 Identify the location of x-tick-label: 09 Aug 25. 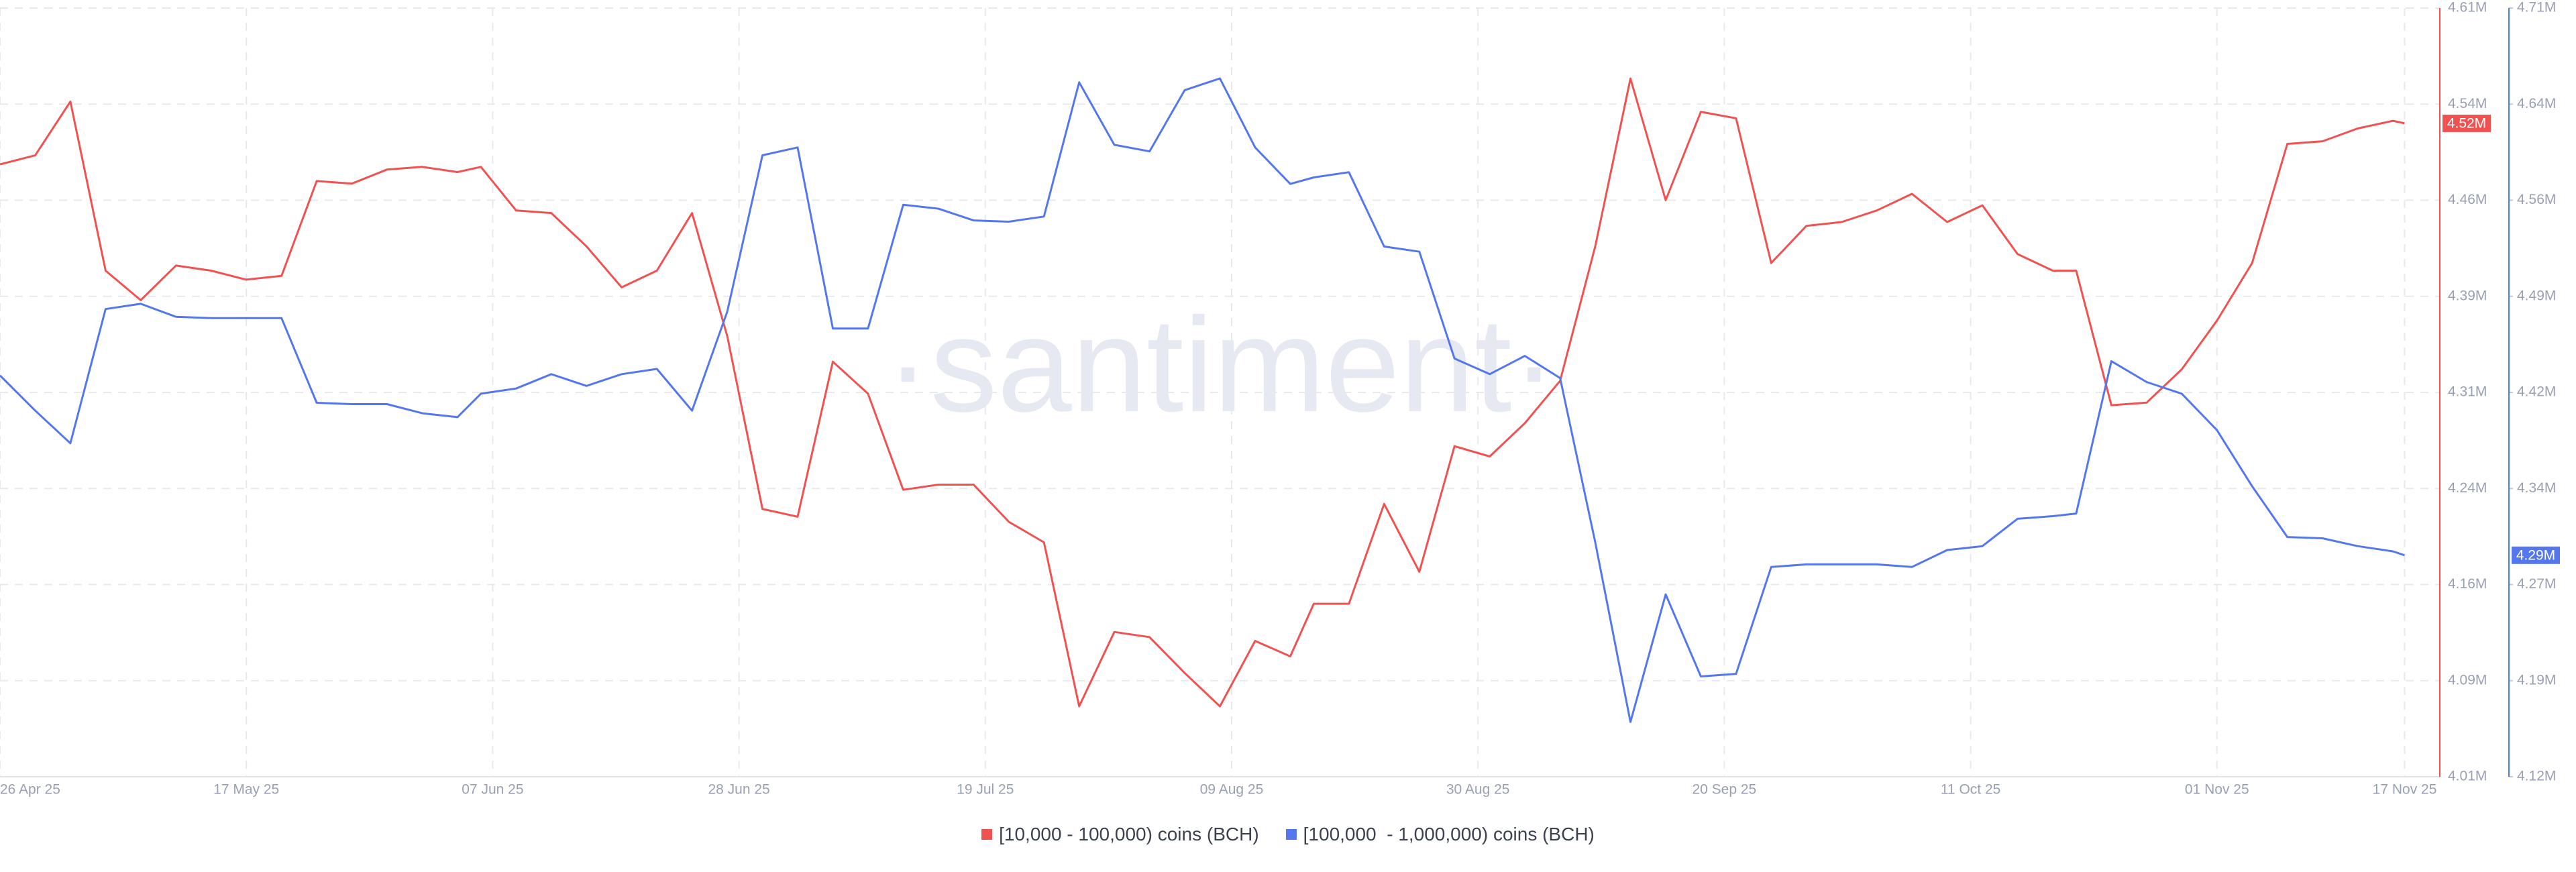
(1232, 790).